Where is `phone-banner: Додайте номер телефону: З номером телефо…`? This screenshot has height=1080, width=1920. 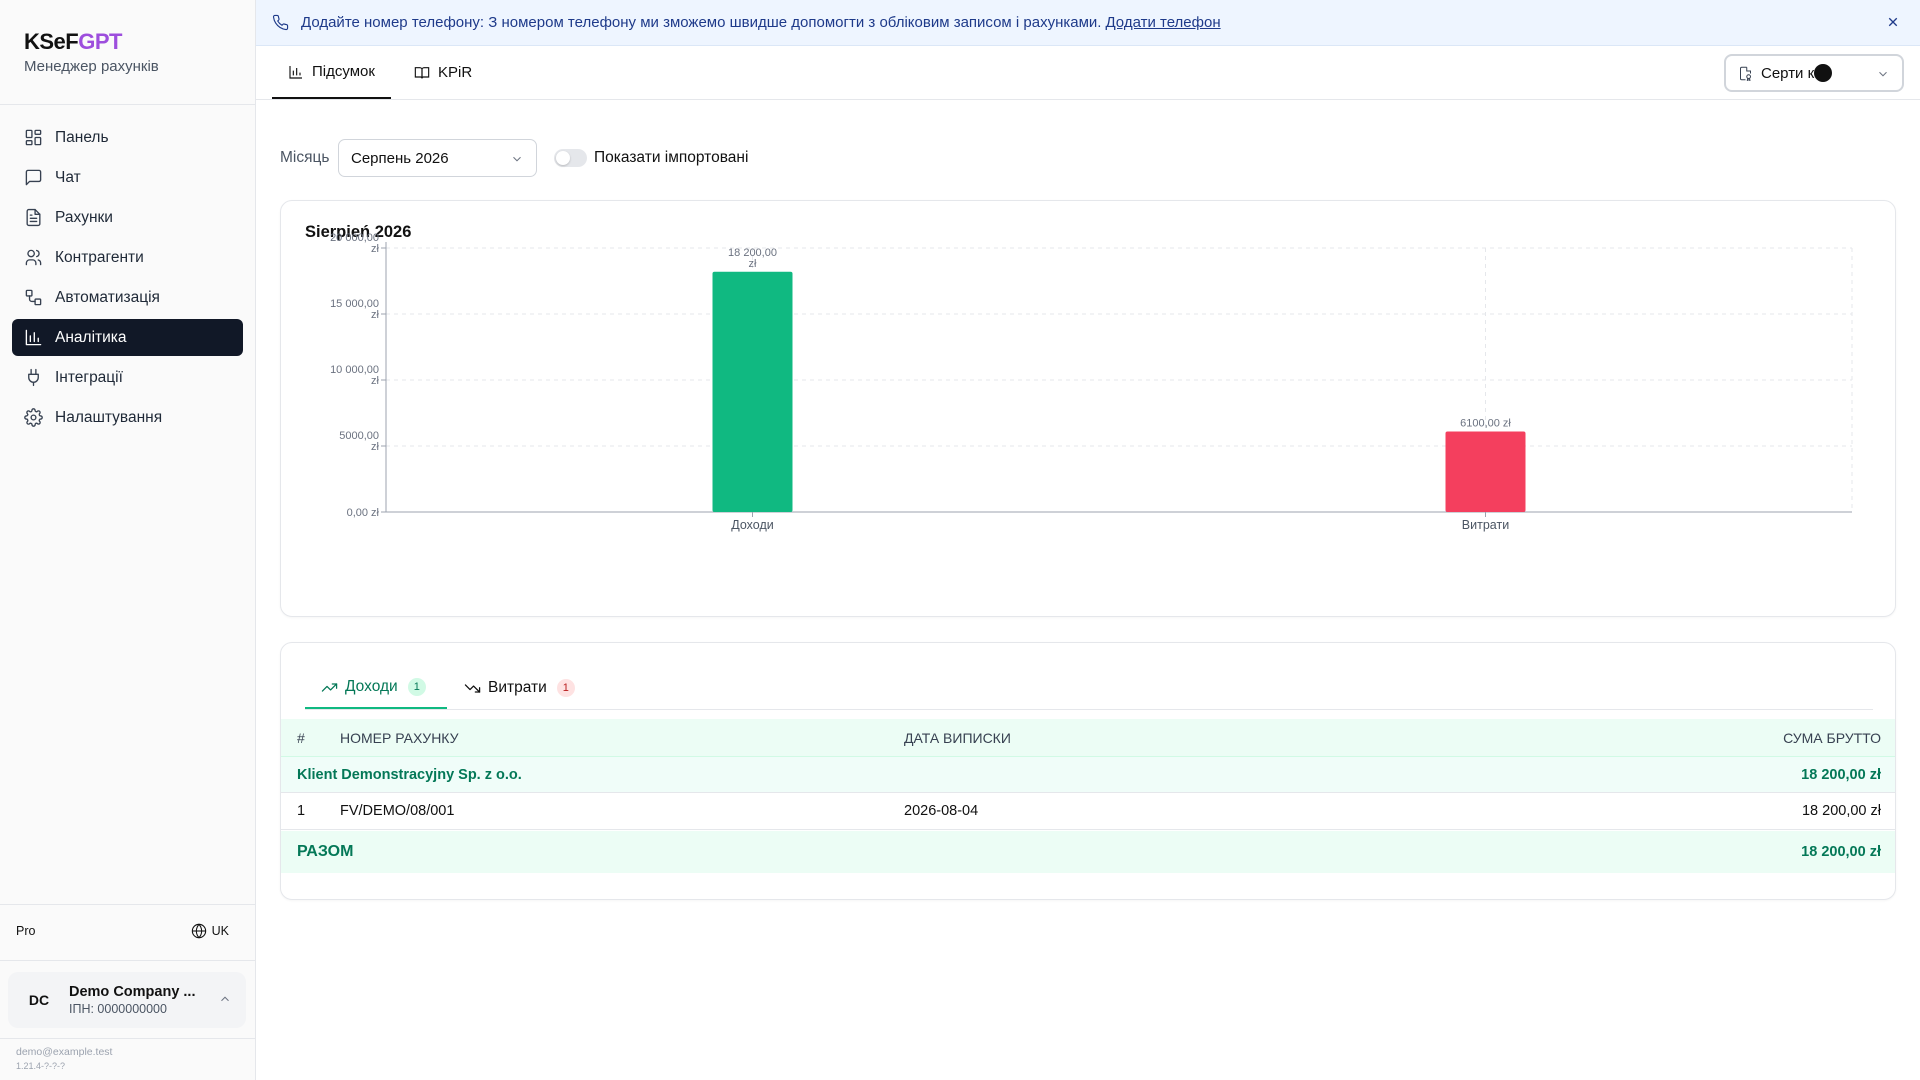
phone-banner: Додайте номер телефону: З номером телефо… is located at coordinates (1088, 23).